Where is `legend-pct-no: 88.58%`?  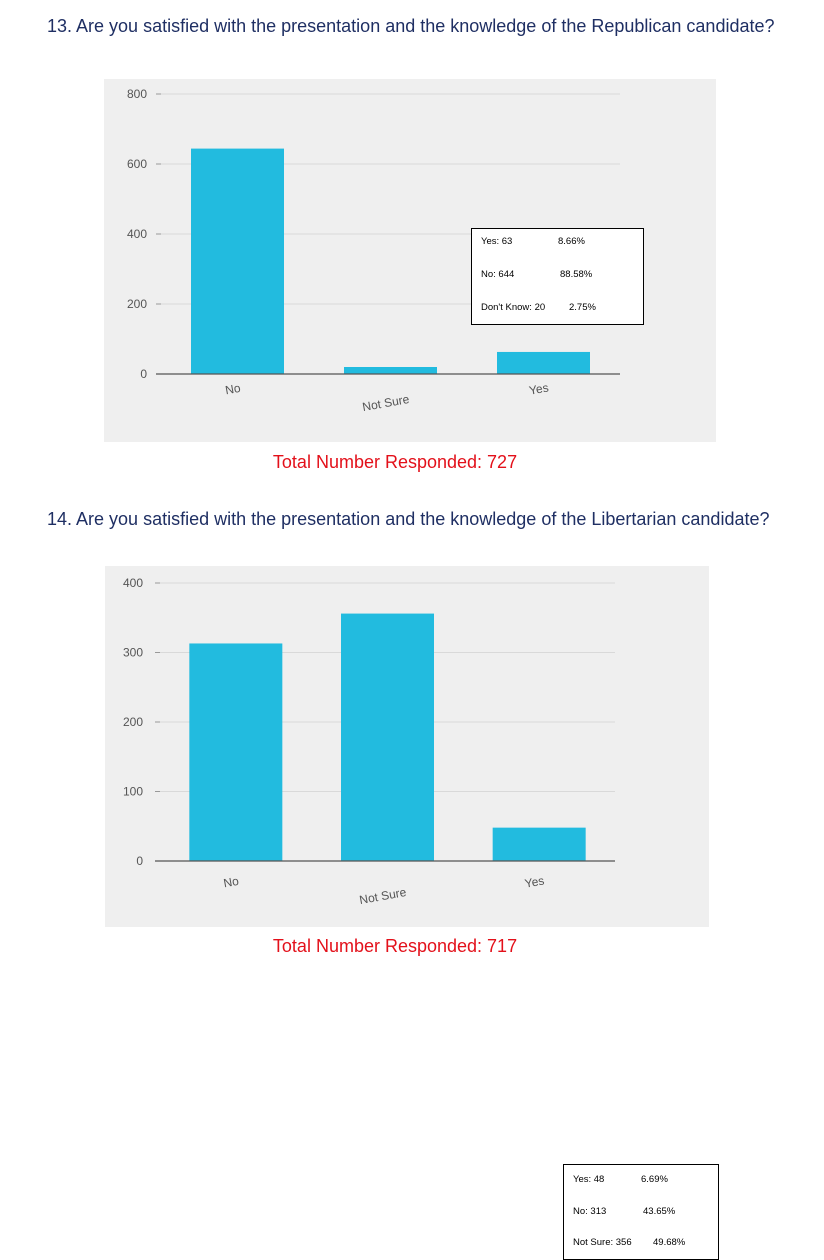 legend-pct-no: 88.58% is located at coordinates (576, 274).